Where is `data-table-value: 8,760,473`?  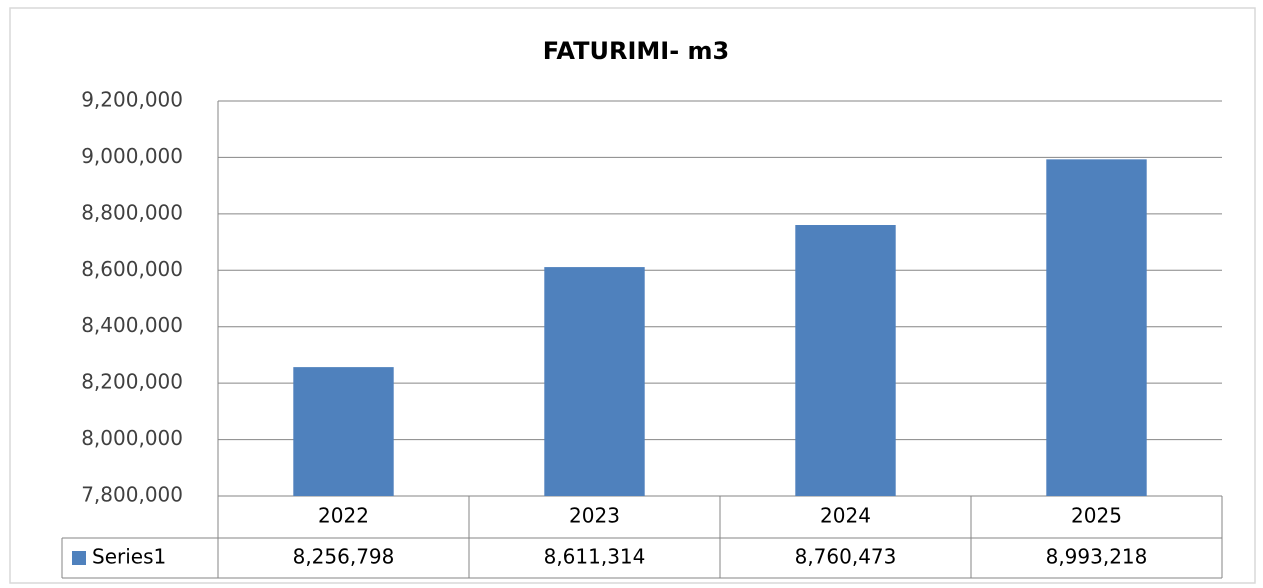
data-table-value: 8,760,473 is located at coordinates (846, 557).